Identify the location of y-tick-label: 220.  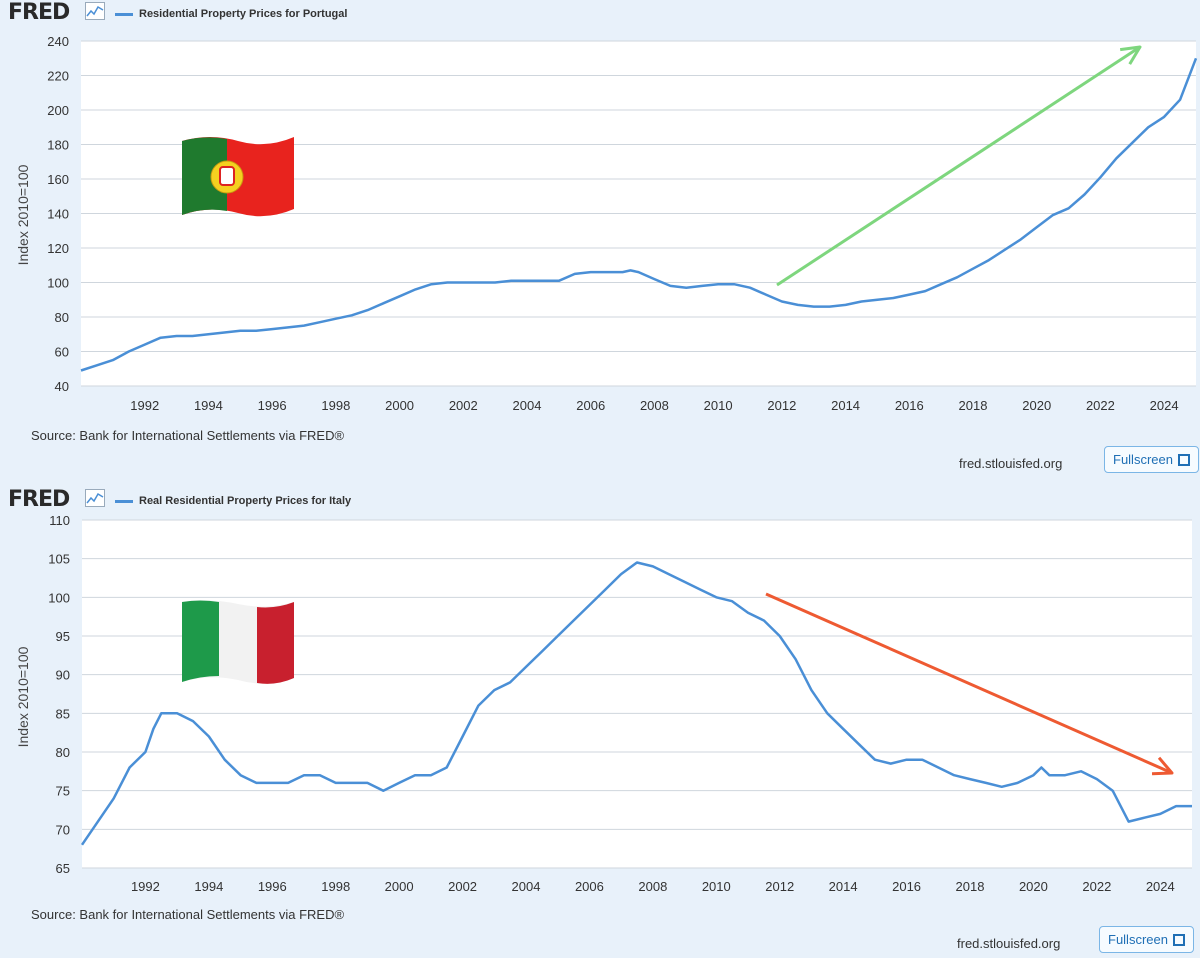
(58, 76).